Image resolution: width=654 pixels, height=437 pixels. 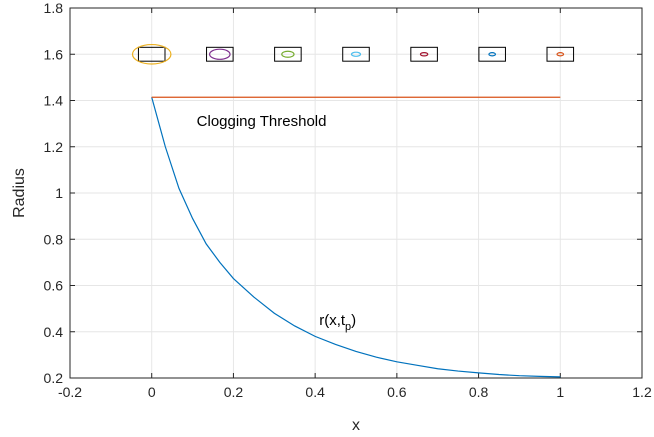 I want to click on y-tick-label: 1.6, so click(x=54, y=54).